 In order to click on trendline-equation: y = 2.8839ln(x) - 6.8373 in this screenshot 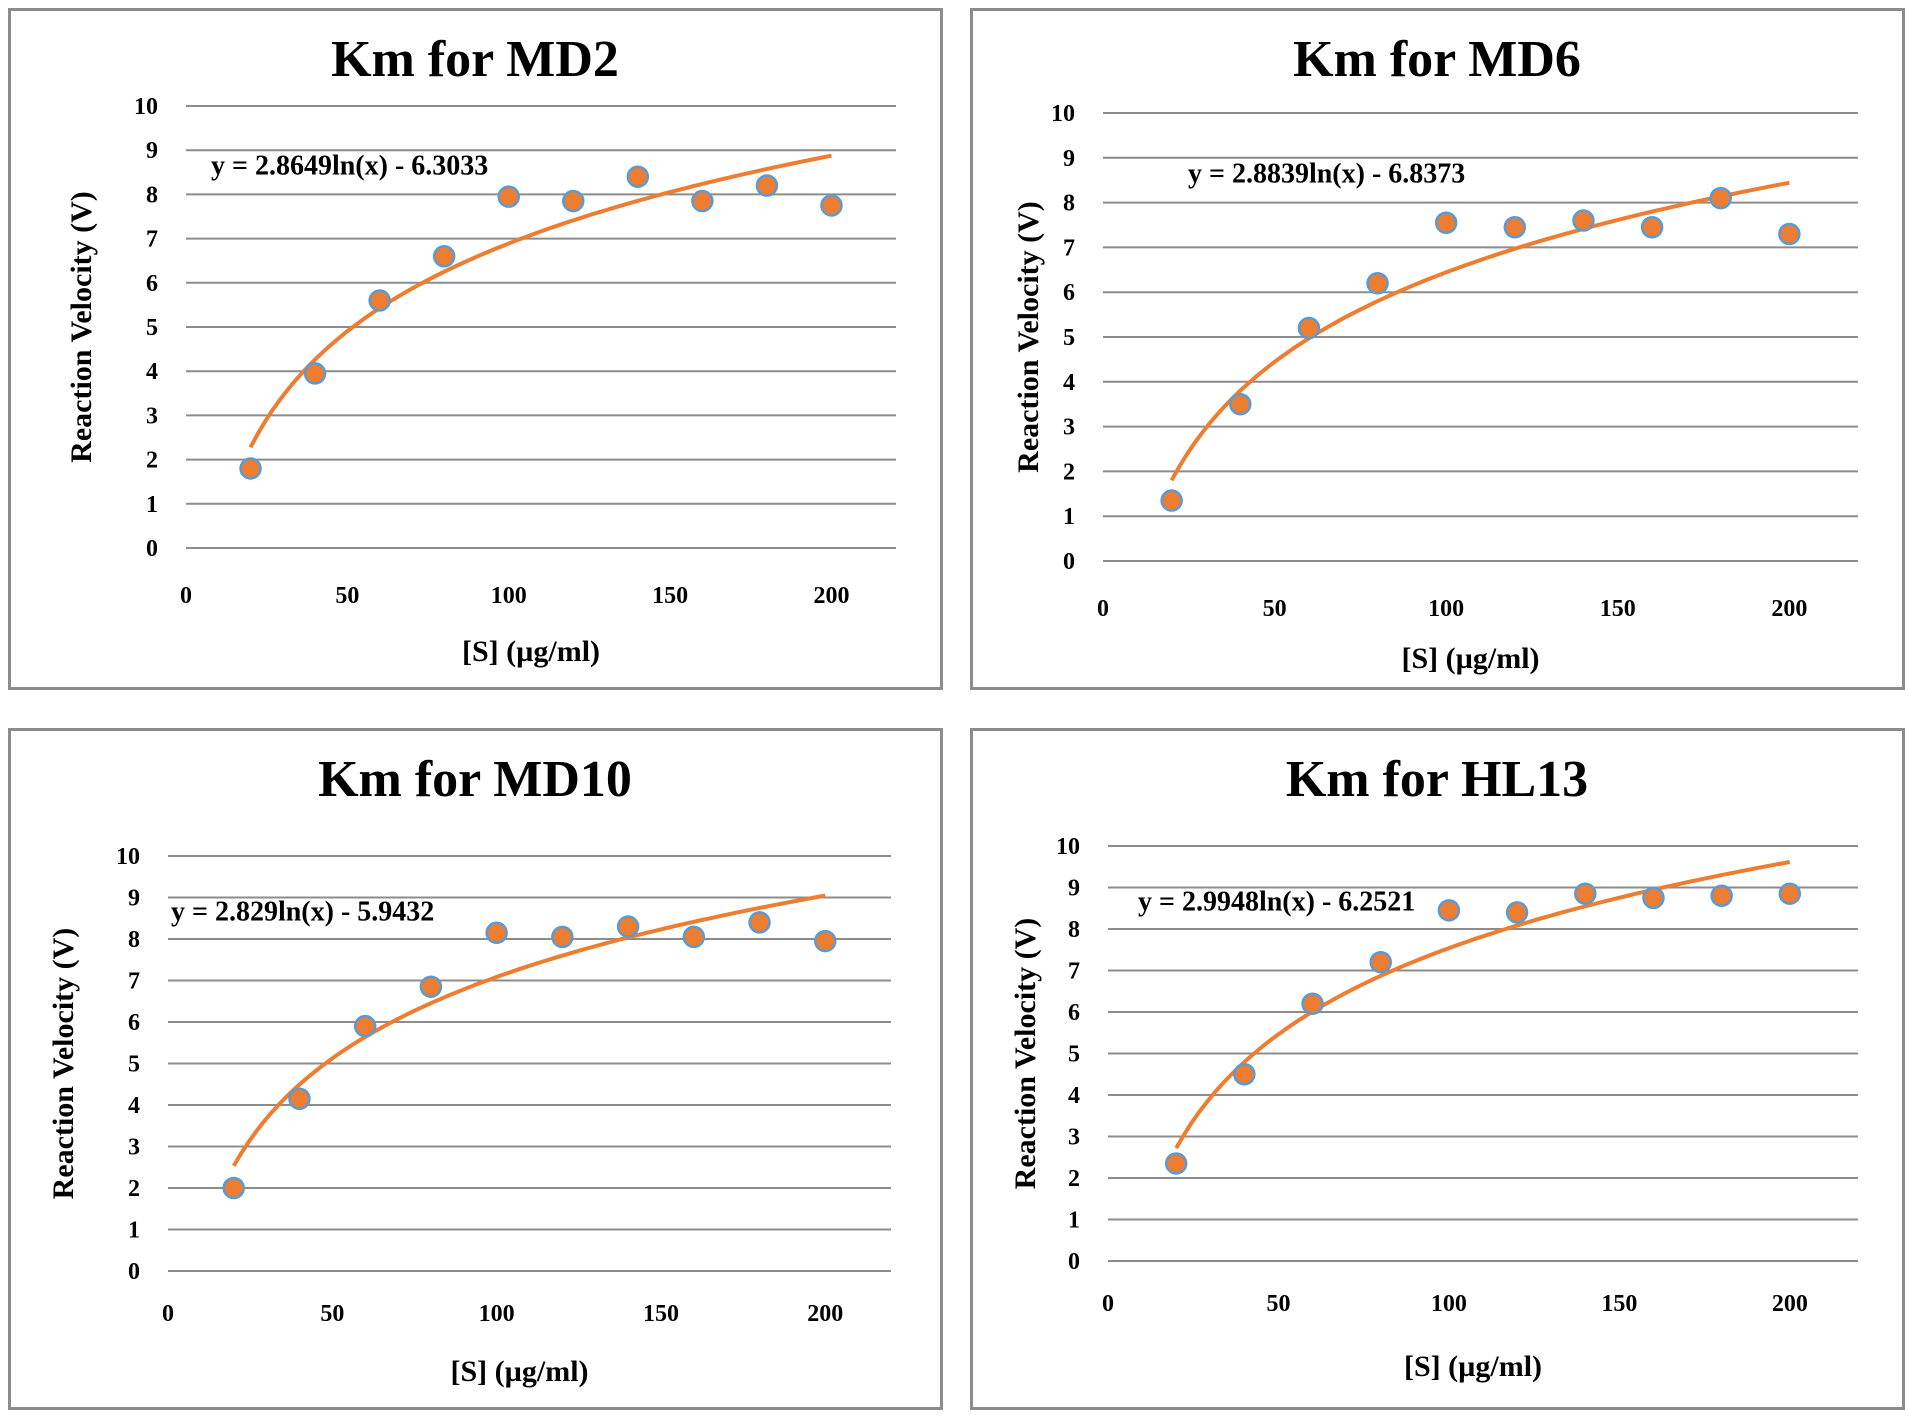, I will do `click(1326, 173)`.